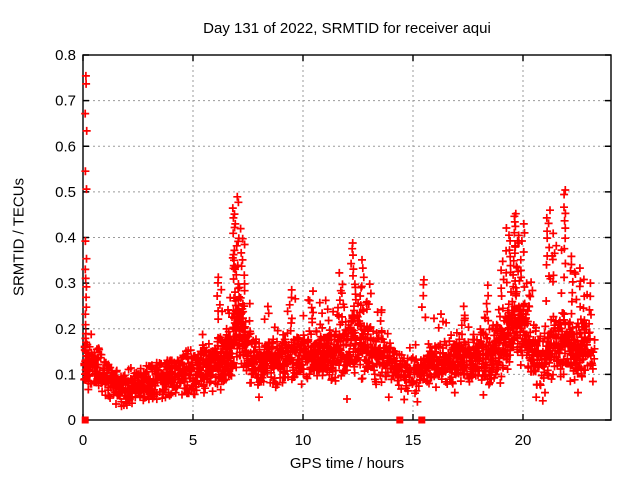  What do you see at coordinates (83, 440) in the screenshot?
I see `x-tick-label: 0` at bounding box center [83, 440].